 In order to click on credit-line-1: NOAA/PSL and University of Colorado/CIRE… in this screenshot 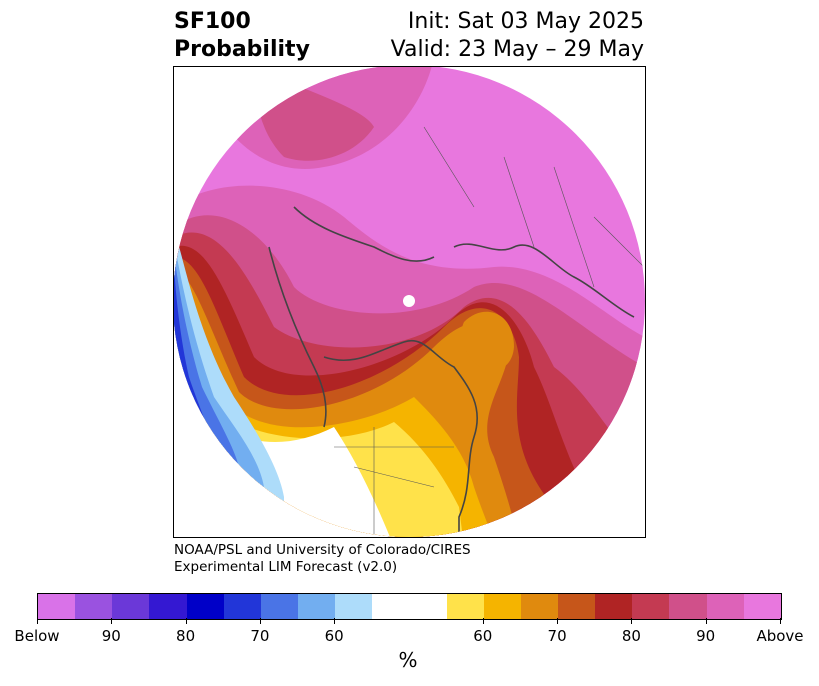, I will do `click(322, 550)`.